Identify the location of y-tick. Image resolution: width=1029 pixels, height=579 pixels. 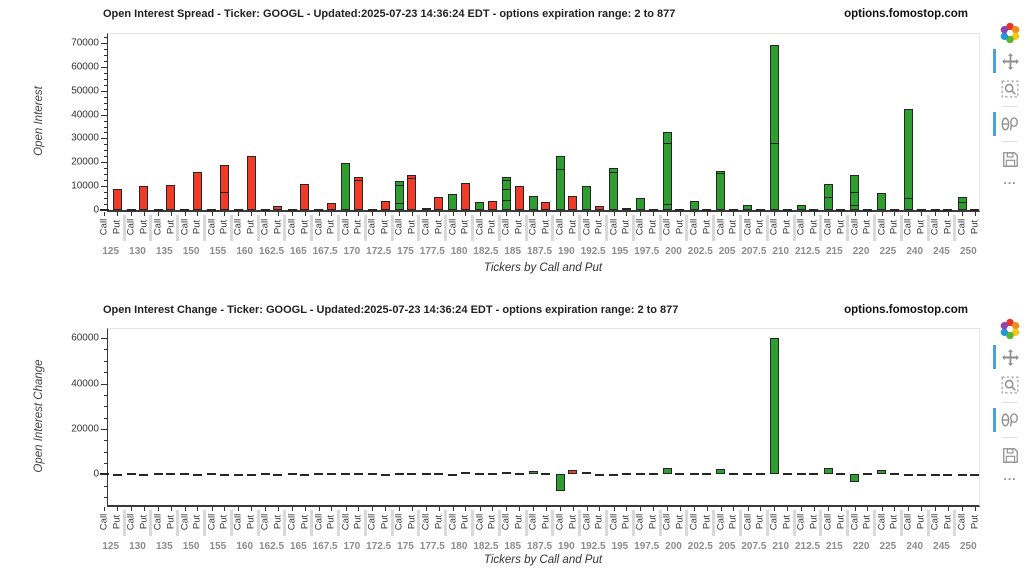
(104, 339).